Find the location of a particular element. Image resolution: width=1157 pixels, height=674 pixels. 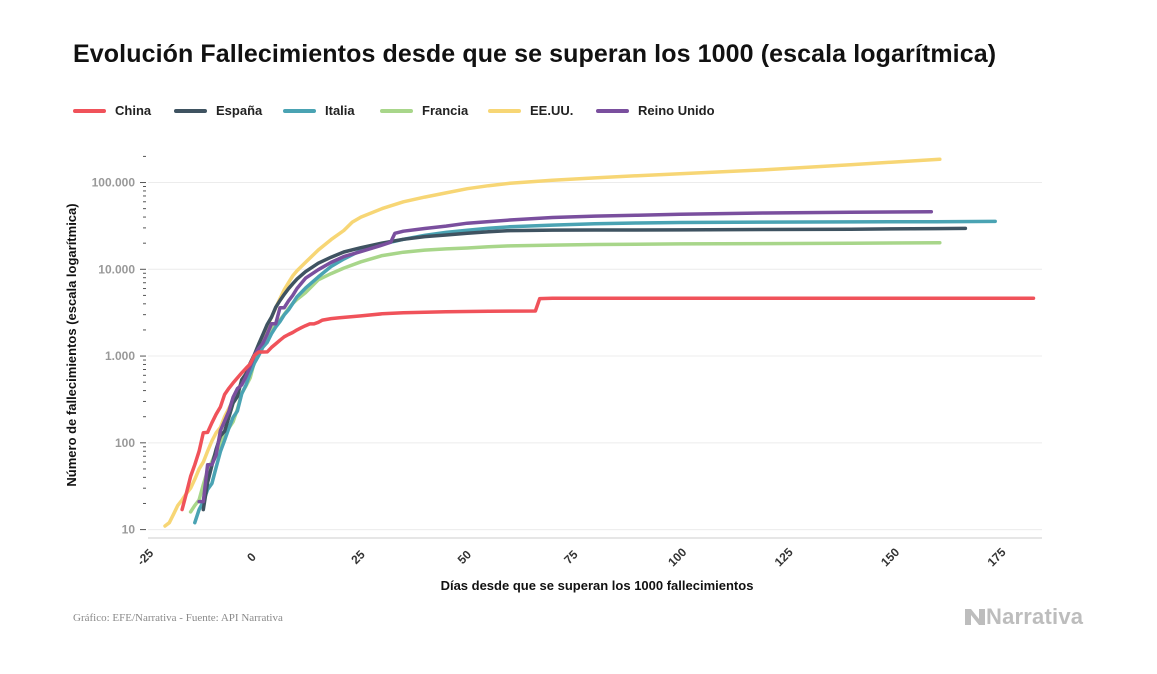

x-tick-label: 75 is located at coordinates (571, 557).